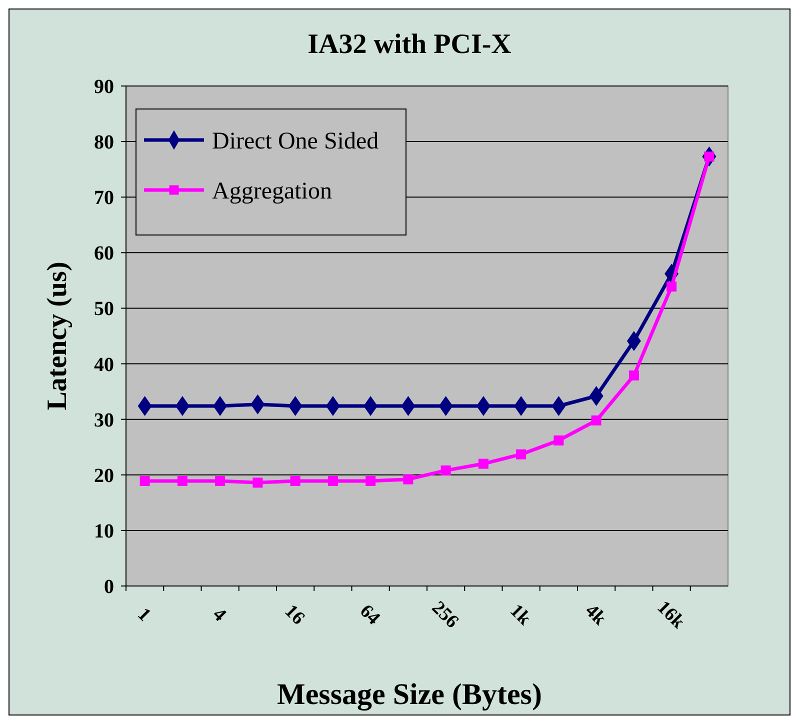 The image size is (799, 724). What do you see at coordinates (219, 615) in the screenshot?
I see `x-tick-label: 4` at bounding box center [219, 615].